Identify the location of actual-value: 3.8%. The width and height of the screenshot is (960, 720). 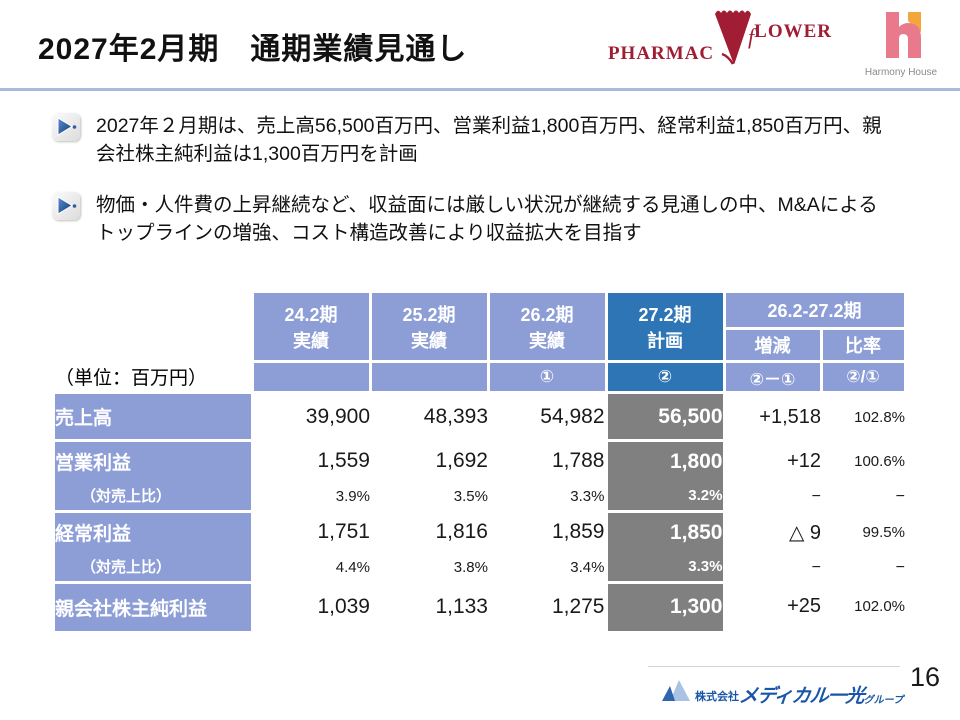
(429, 567).